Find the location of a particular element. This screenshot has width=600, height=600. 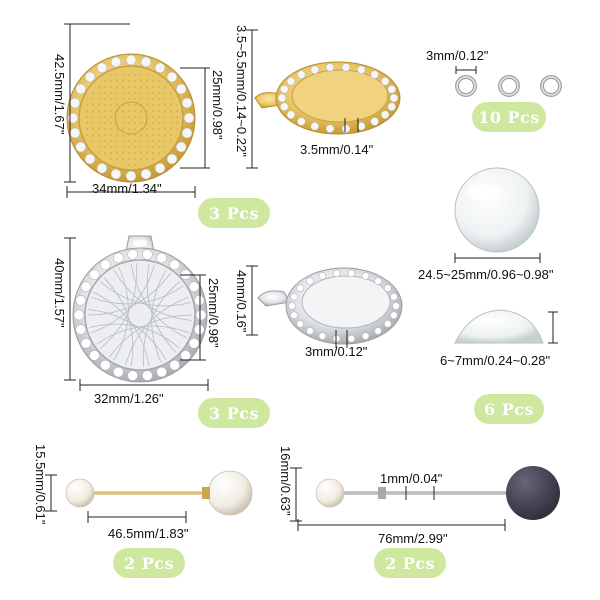

gold-tray-side-dimensions is located at coordinates (302, 99).